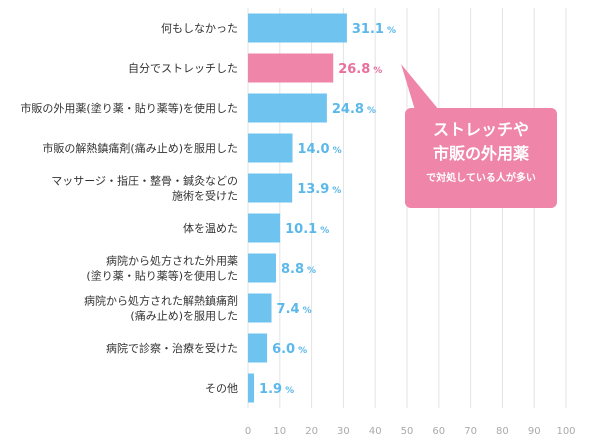  I want to click on data-label: 8.8%, so click(298, 269).